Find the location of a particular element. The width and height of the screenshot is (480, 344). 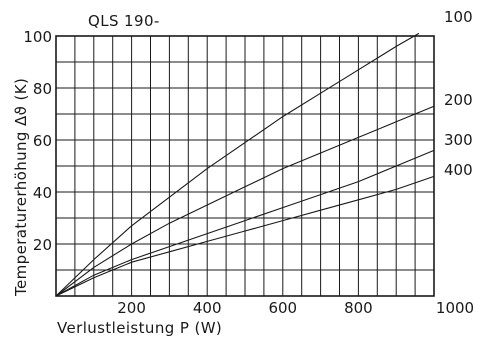

y-axis-title: Temperaturerhöhung Δϑ (K) is located at coordinates (21, 187).